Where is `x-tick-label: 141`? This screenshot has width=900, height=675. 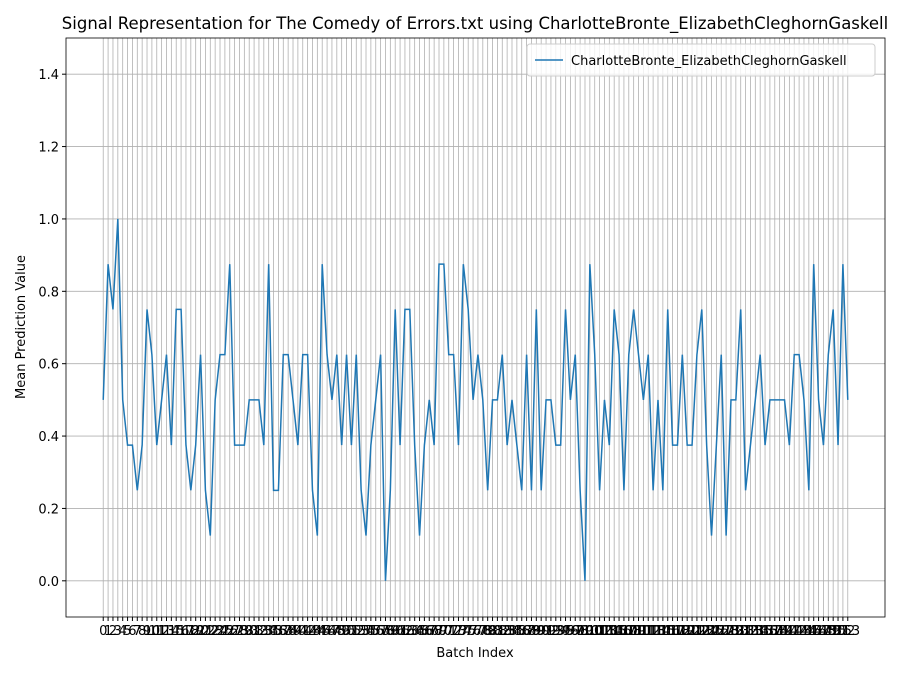
x-tick-label: 141 is located at coordinates (789, 631).